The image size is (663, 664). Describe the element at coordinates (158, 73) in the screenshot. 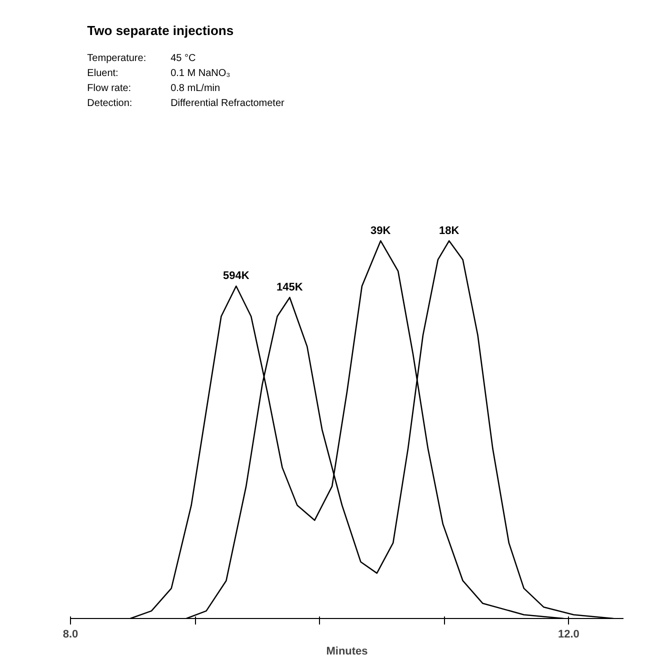

I see `text: Eluent: 0.1 M NaNO₃` at that location.